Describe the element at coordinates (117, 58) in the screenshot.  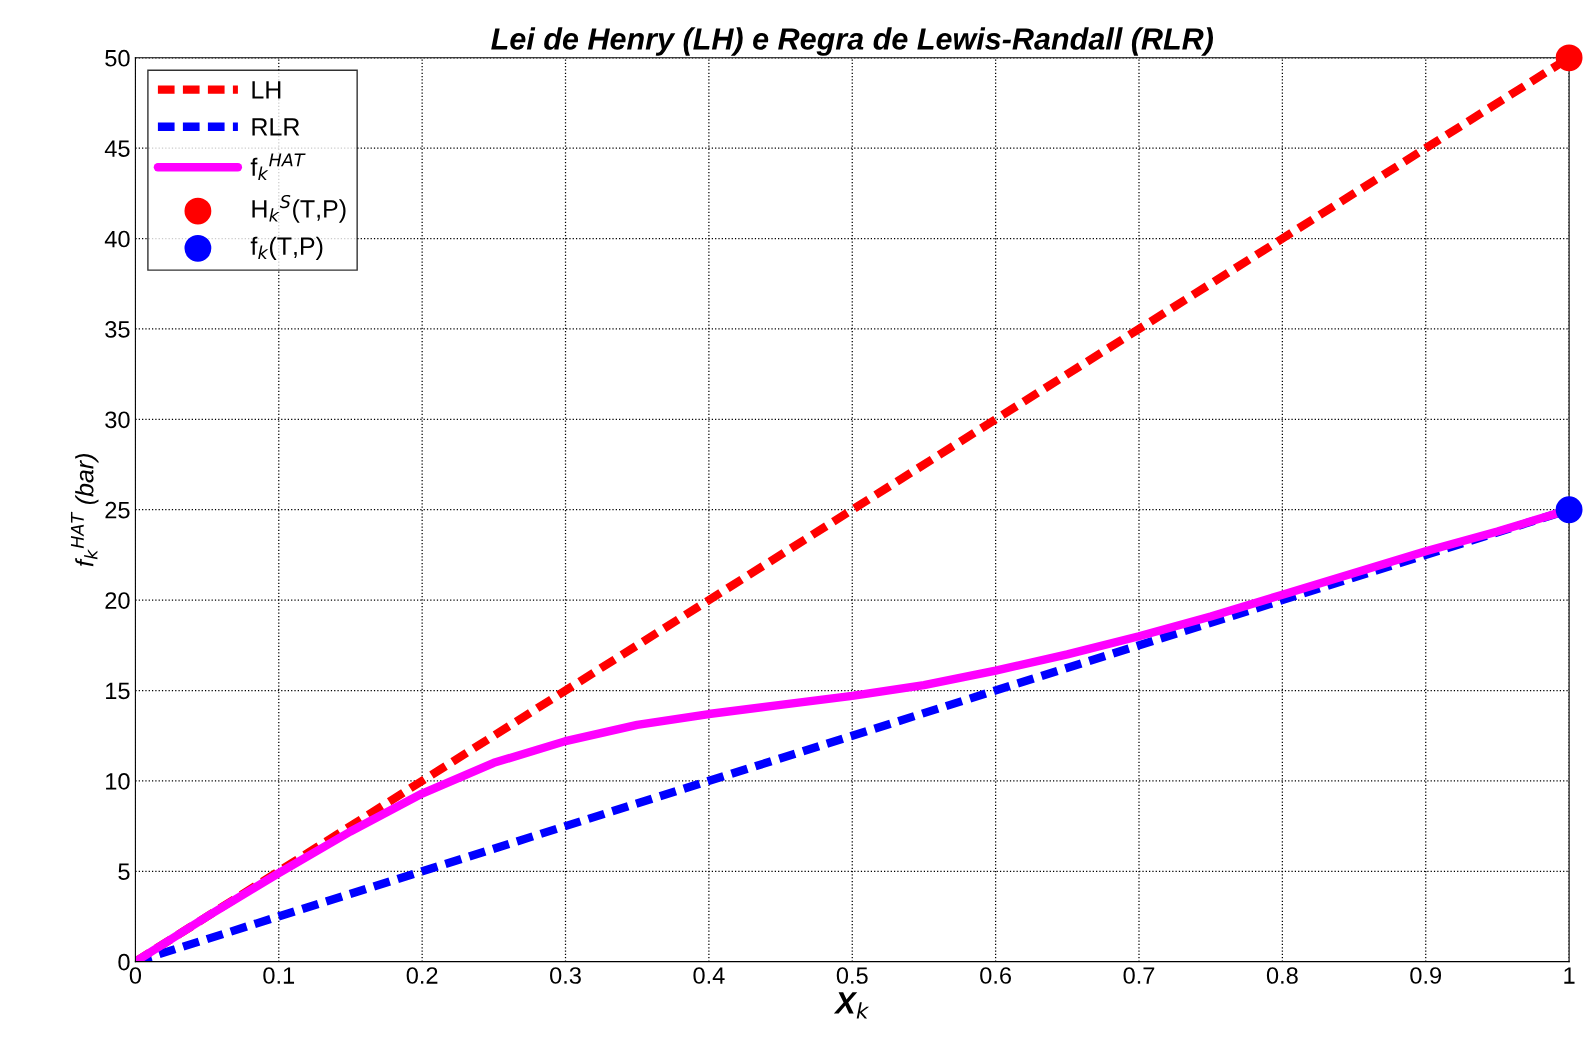
I see `y-tick-label: 50` at that location.